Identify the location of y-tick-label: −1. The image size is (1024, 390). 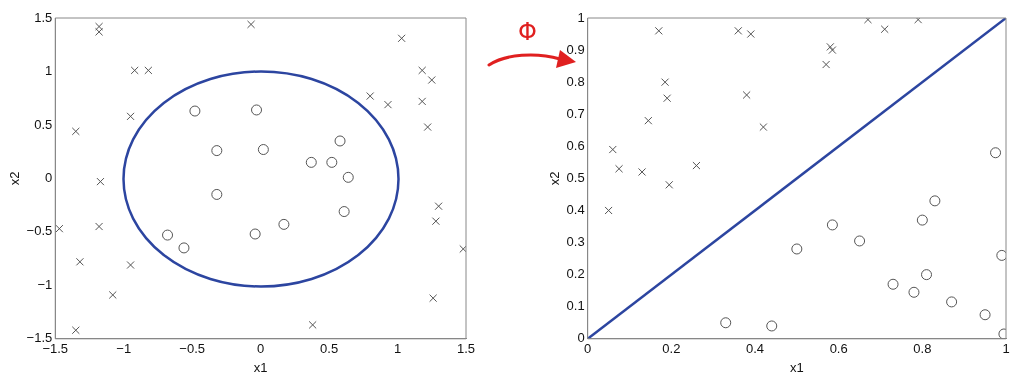
(45, 284).